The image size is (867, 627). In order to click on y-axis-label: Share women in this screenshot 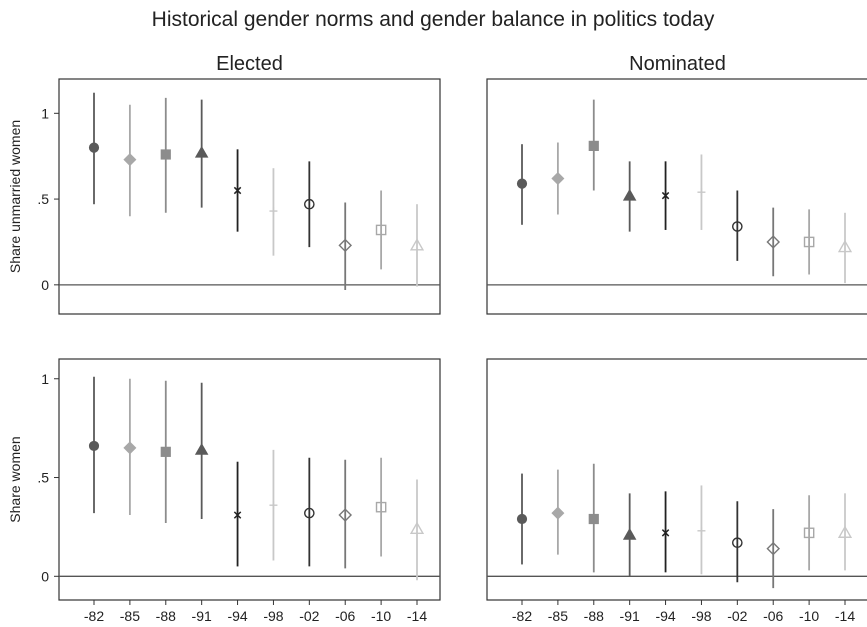, I will do `click(15, 479)`.